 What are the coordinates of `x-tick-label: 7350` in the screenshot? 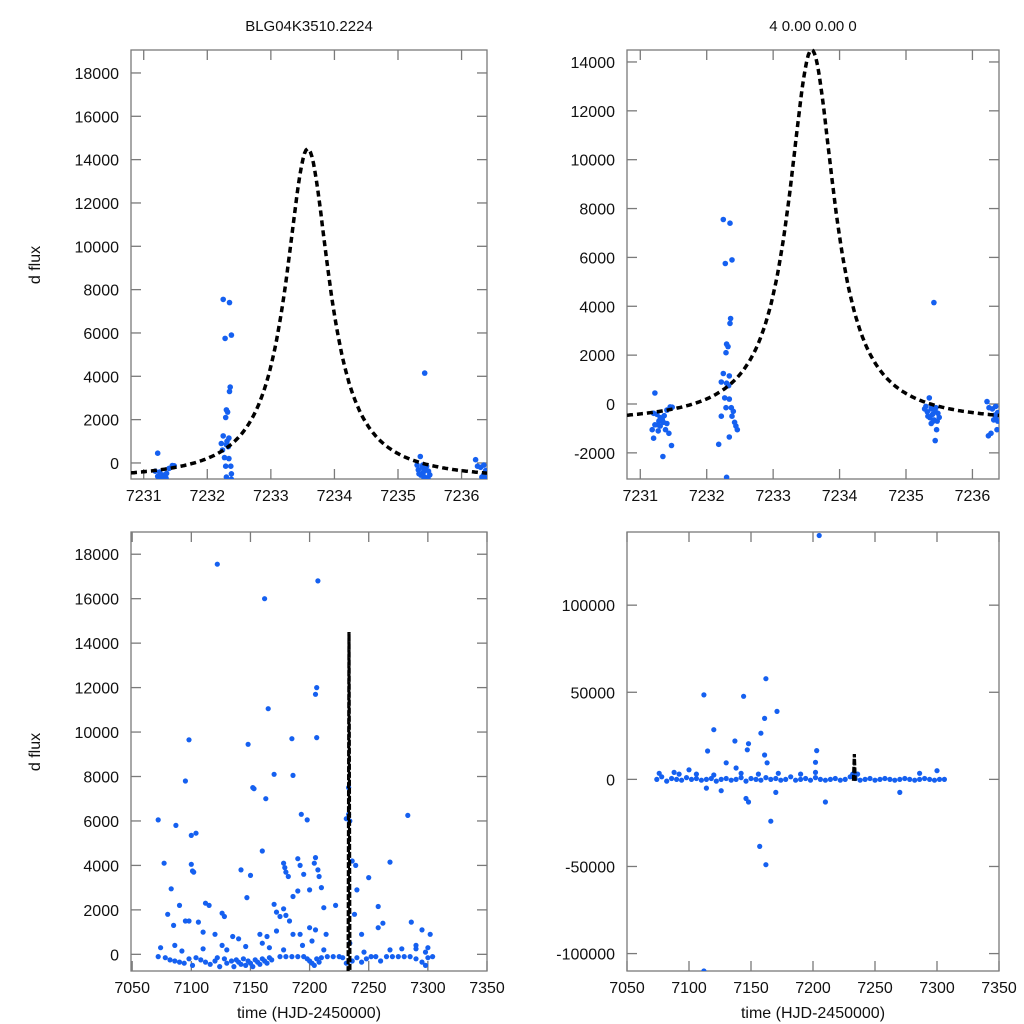 It's located at (487, 988).